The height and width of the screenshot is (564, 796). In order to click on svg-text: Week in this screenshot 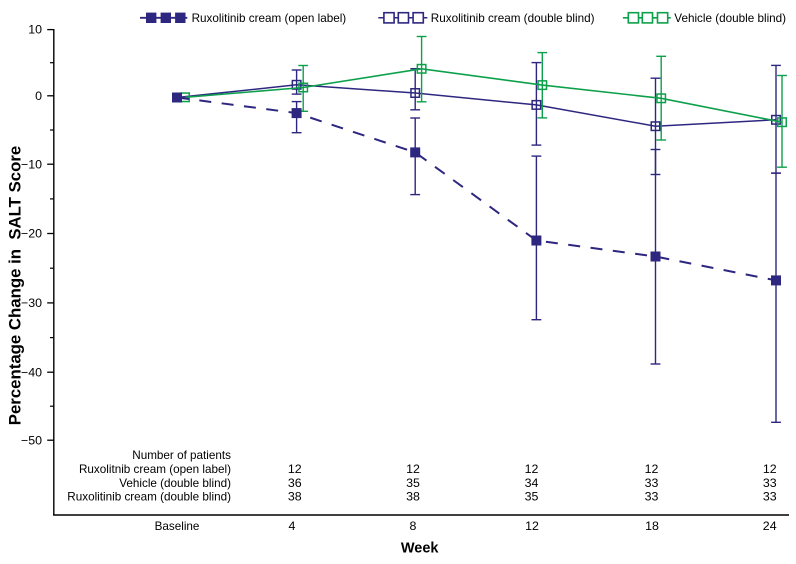, I will do `click(420, 548)`.